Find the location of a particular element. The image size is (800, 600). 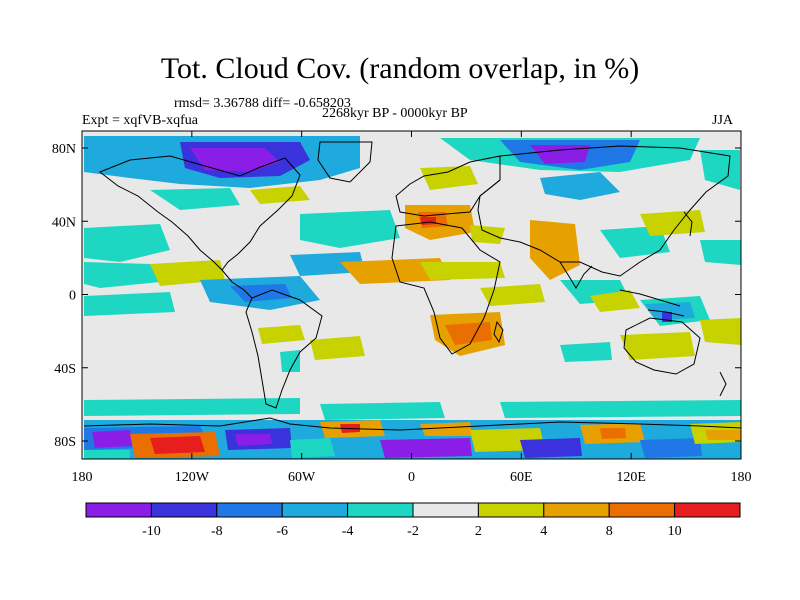

colorbar-label: 8 is located at coordinates (609, 531).